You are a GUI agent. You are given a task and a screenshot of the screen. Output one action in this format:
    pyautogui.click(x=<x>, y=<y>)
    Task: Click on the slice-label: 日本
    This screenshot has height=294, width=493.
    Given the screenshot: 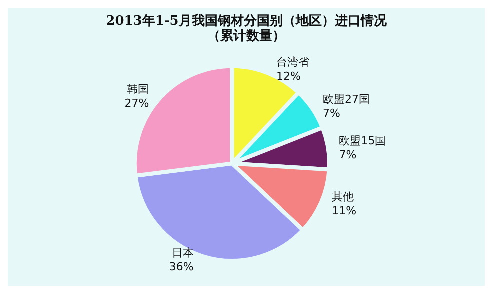 What is the action you would take?
    pyautogui.click(x=183, y=253)
    